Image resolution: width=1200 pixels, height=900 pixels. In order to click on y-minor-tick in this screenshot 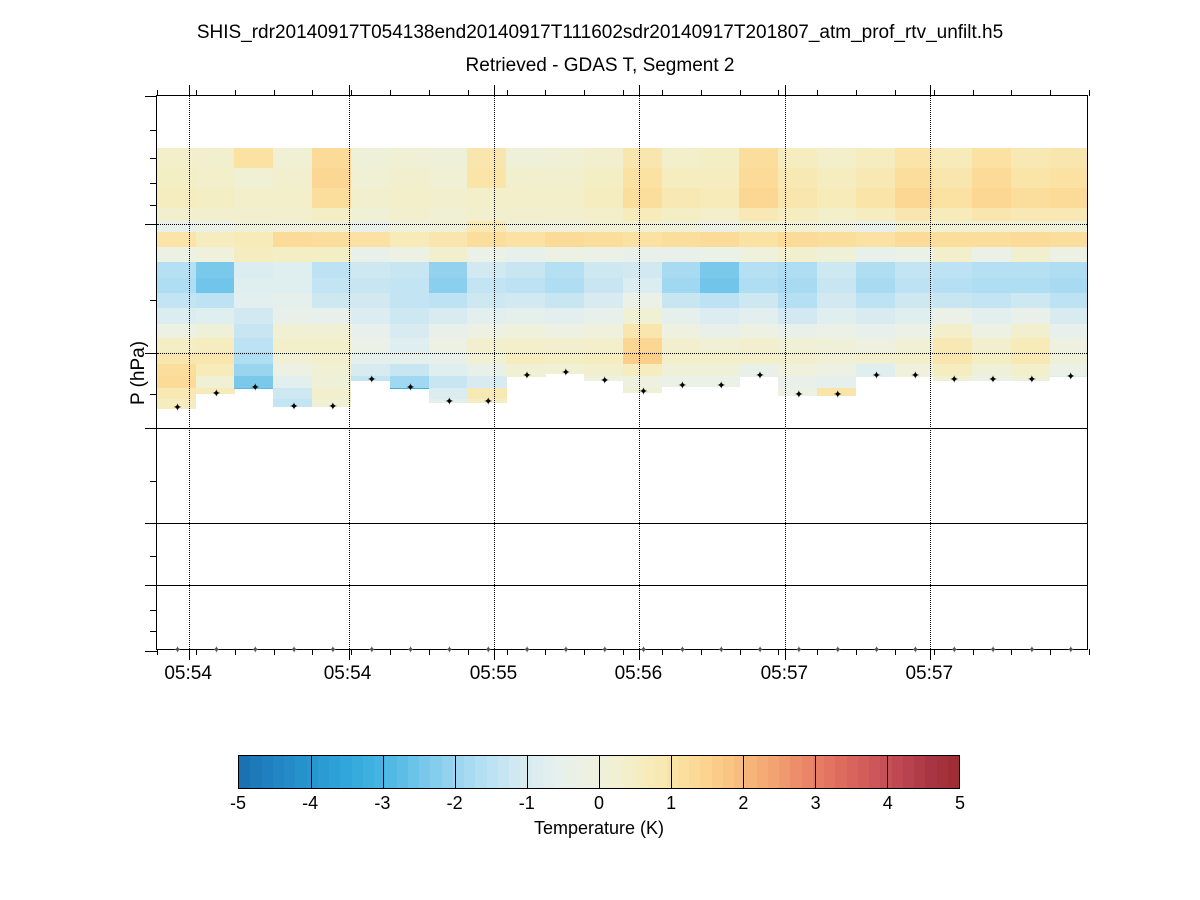, I will do `click(153, 395)`.